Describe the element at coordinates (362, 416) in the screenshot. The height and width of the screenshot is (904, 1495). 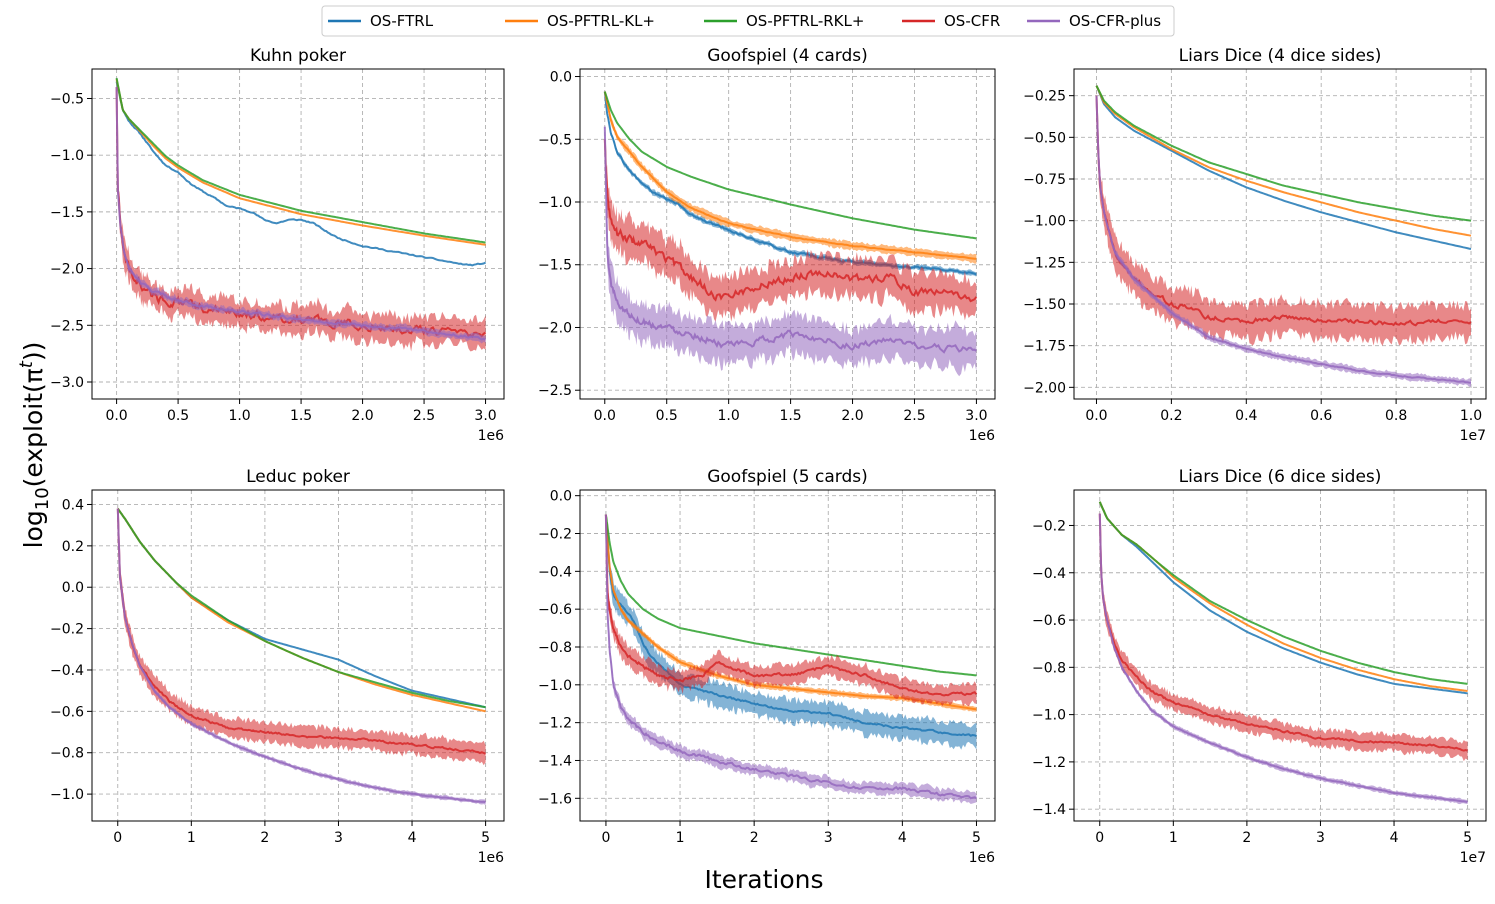
I see `x-tick-label-5: 2.0` at that location.